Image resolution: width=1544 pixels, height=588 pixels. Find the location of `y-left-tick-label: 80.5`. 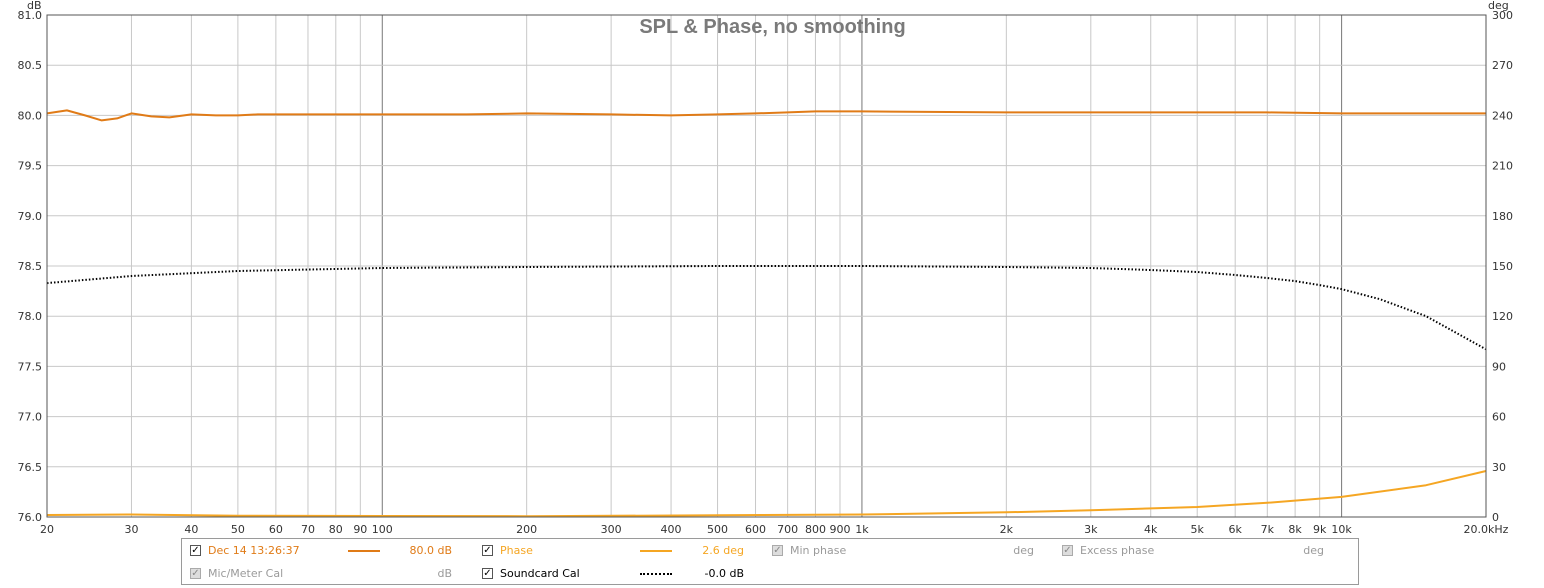

y-left-tick-label: 80.5 is located at coordinates (30, 65).